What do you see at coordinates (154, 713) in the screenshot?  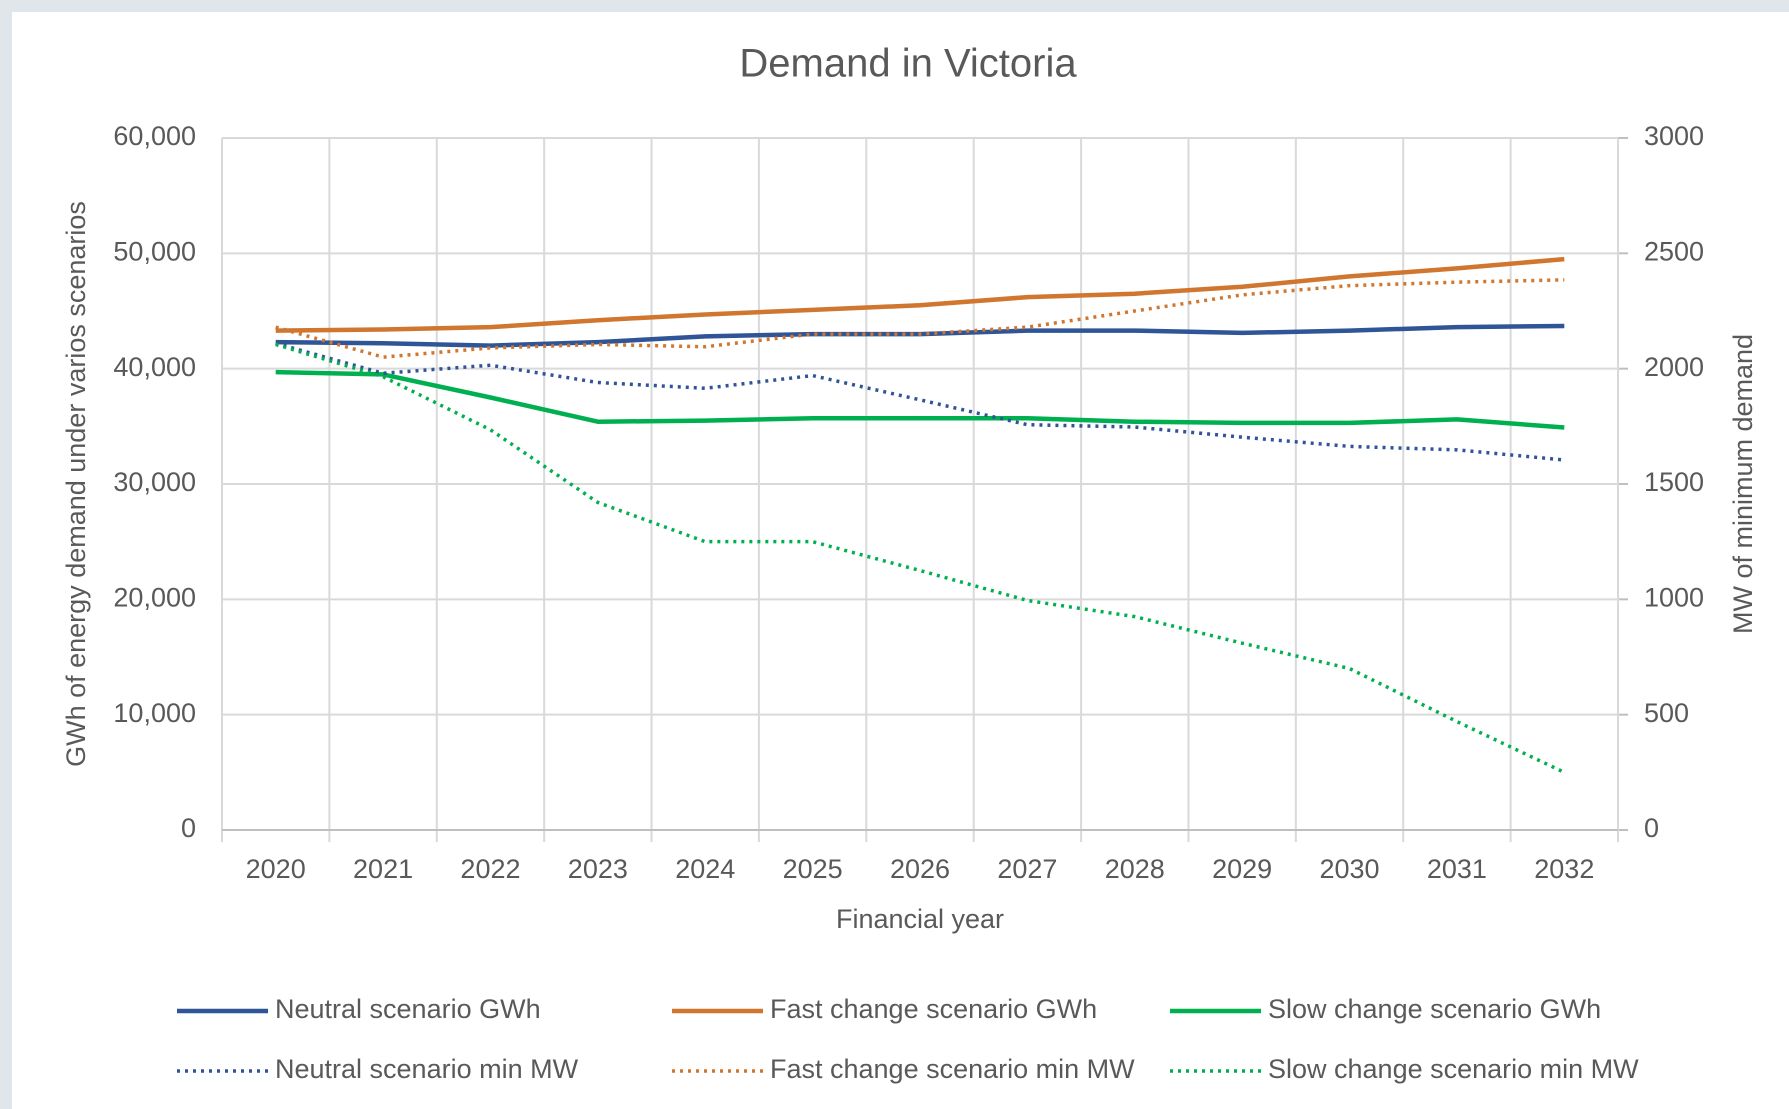 I see `y-tick-label: 10,000` at bounding box center [154, 713].